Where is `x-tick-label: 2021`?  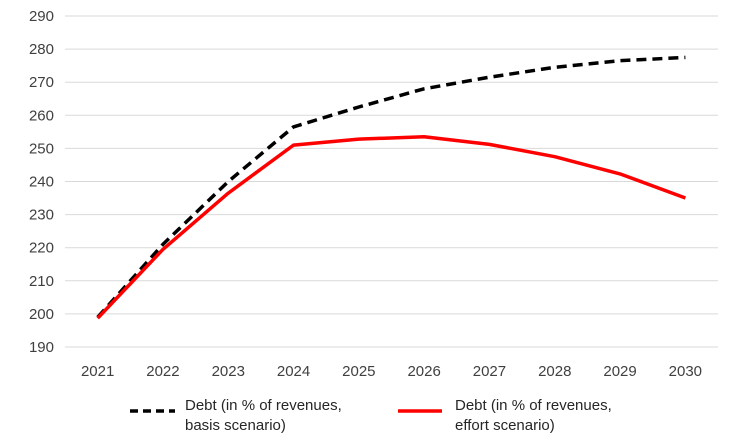 x-tick-label: 2021 is located at coordinates (97, 371).